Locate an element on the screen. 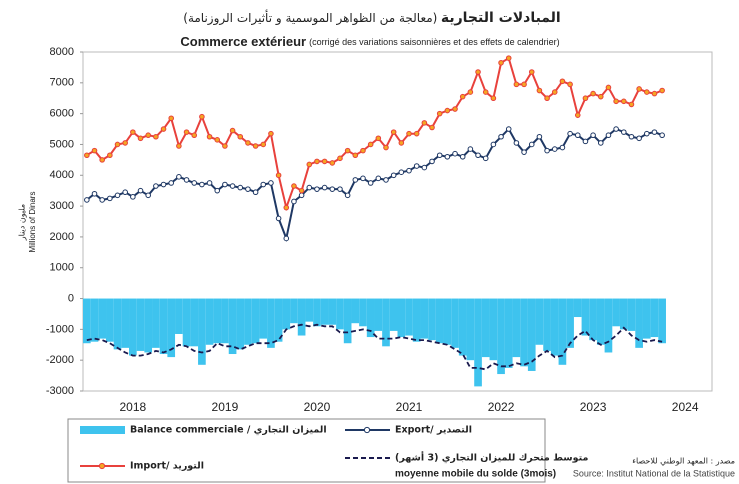 This screenshot has height=484, width=739. y-tick-label: -1000 is located at coordinates (60, 329).